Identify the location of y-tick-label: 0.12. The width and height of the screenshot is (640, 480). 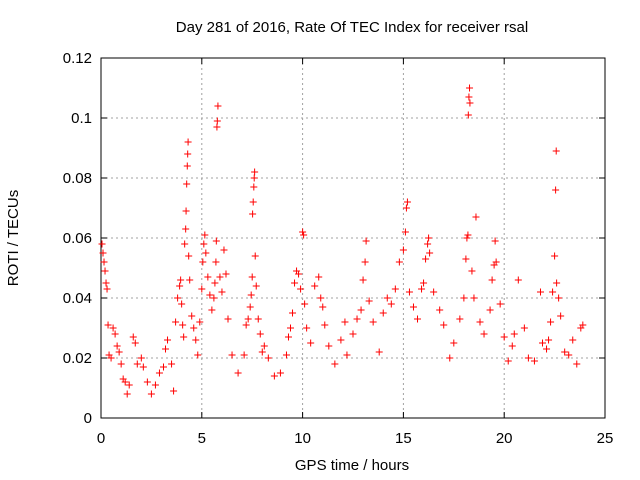
(77, 58).